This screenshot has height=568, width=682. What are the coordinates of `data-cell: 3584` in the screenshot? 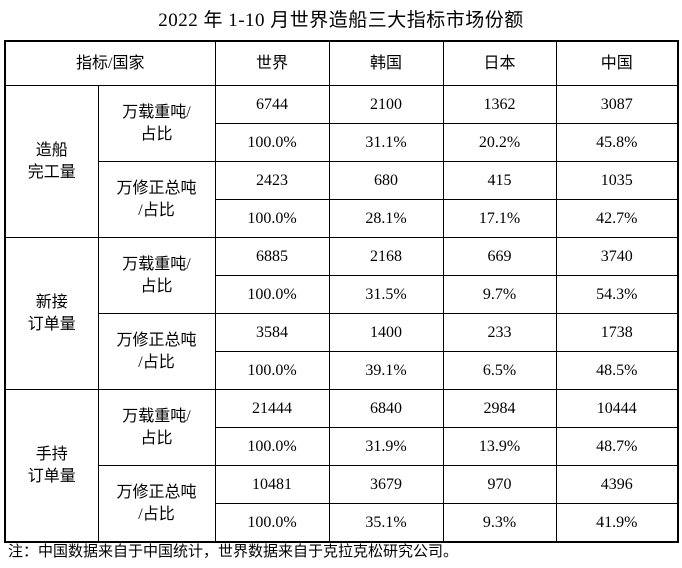 It's located at (272, 332).